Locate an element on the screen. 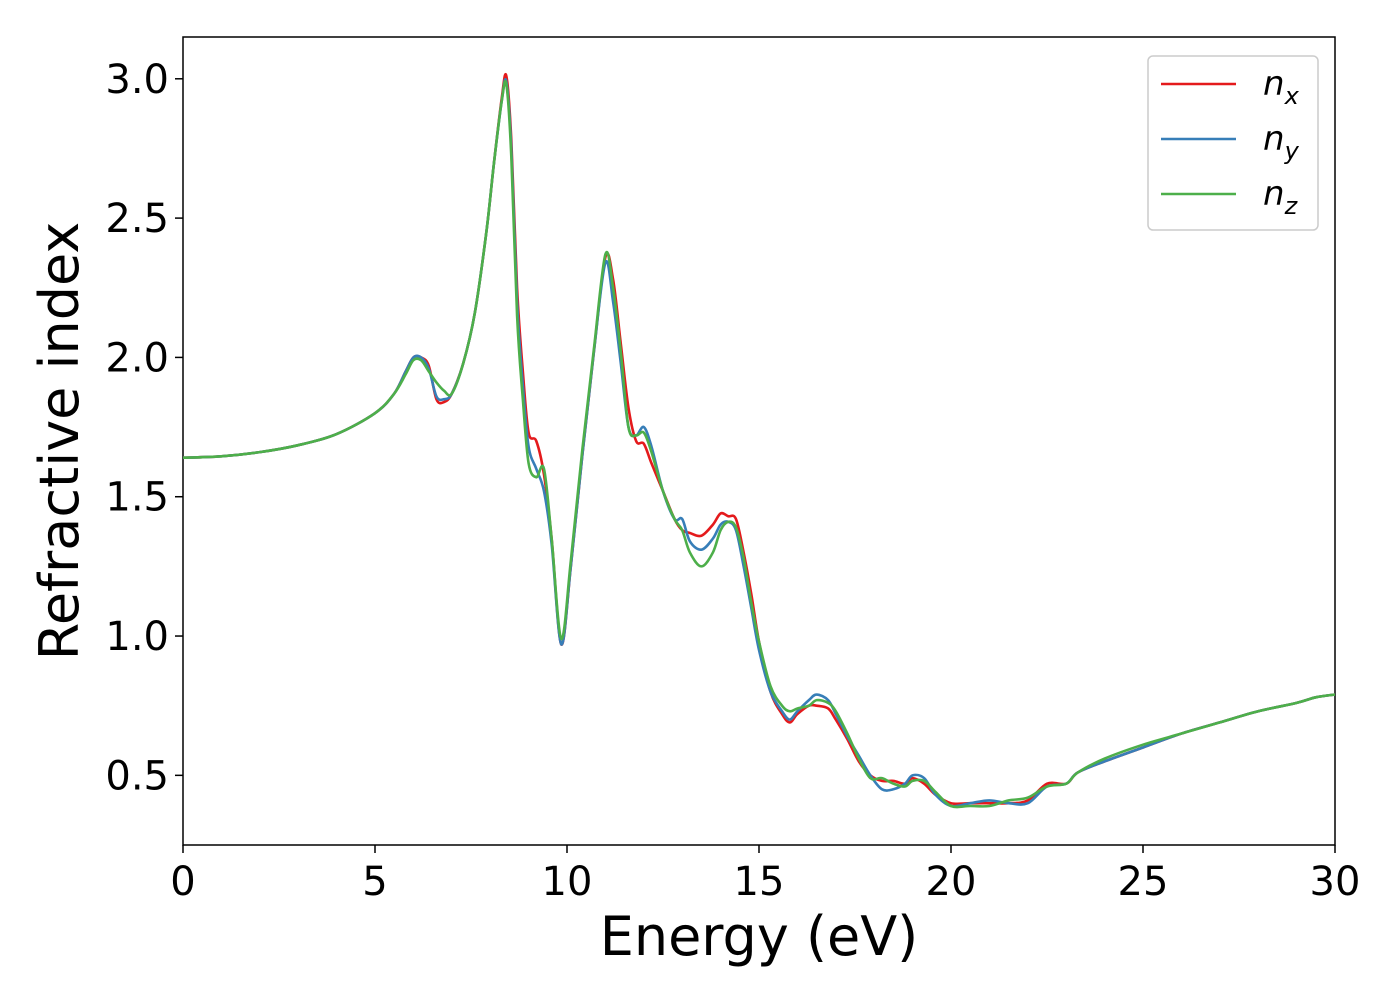 The image size is (1400, 1000). y-tick-label: 2.5 is located at coordinates (137, 219).